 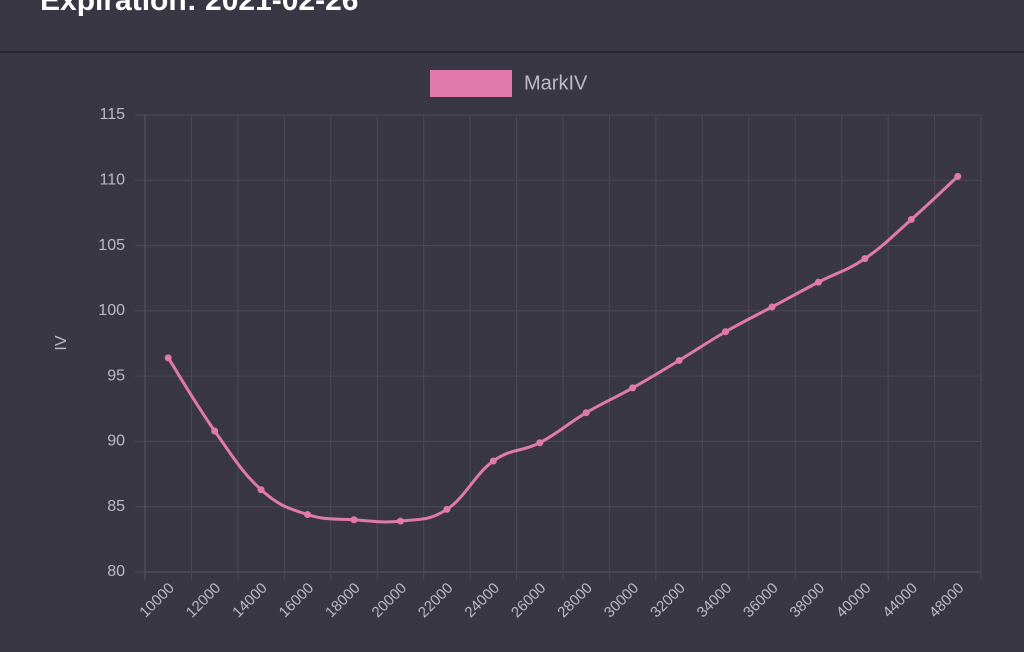 What do you see at coordinates (111, 310) in the screenshot?
I see `y-tick-label: 100` at bounding box center [111, 310].